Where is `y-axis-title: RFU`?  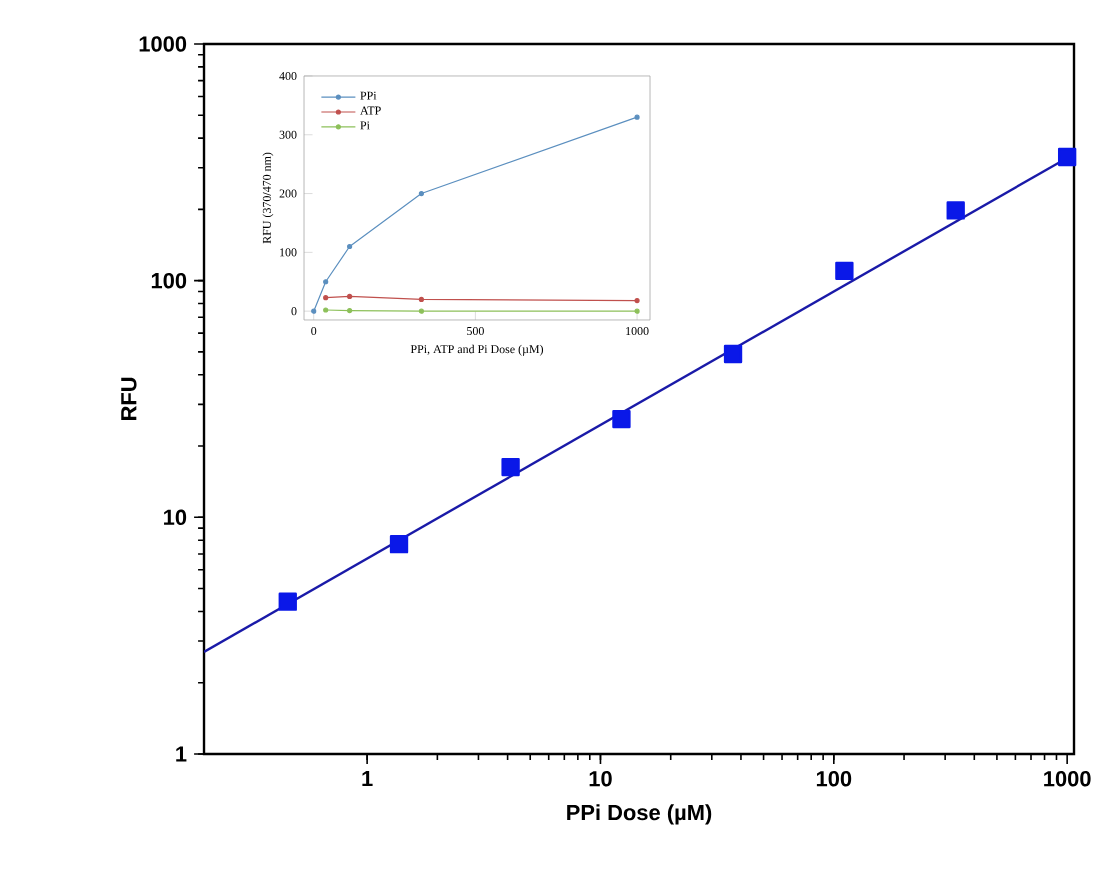
y-axis-title: RFU is located at coordinates (129, 399).